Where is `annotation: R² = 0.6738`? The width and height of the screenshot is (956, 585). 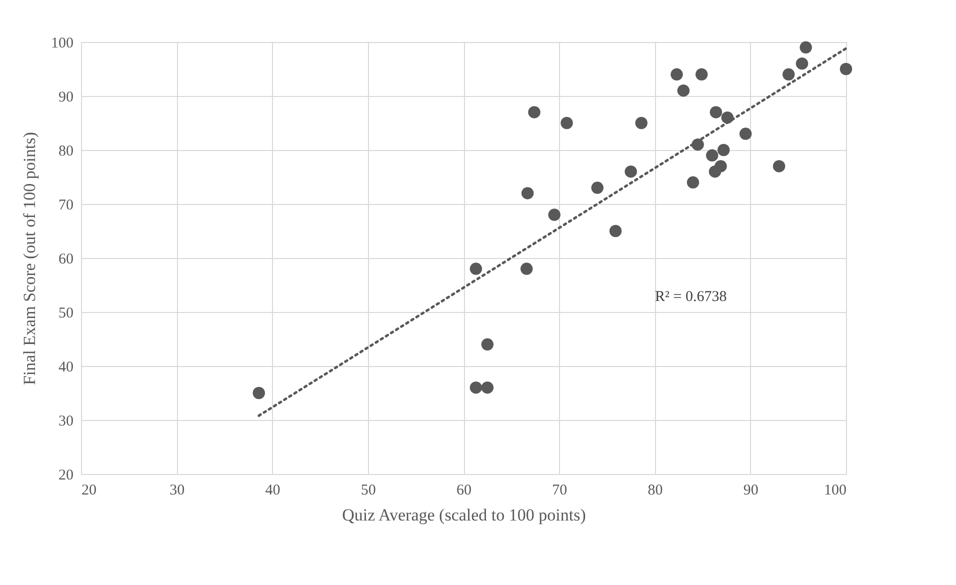
annotation: R² = 0.6738 is located at coordinates (691, 297).